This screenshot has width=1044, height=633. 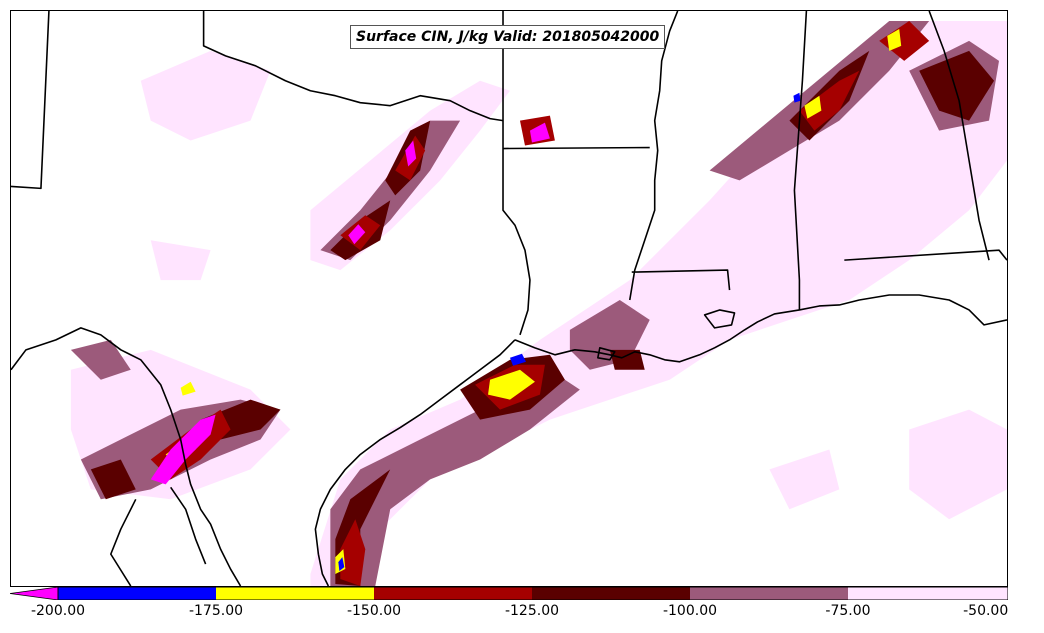 I want to click on map-title: Surface CIN, J/kg Valid: 201805042000, so click(x=508, y=37).